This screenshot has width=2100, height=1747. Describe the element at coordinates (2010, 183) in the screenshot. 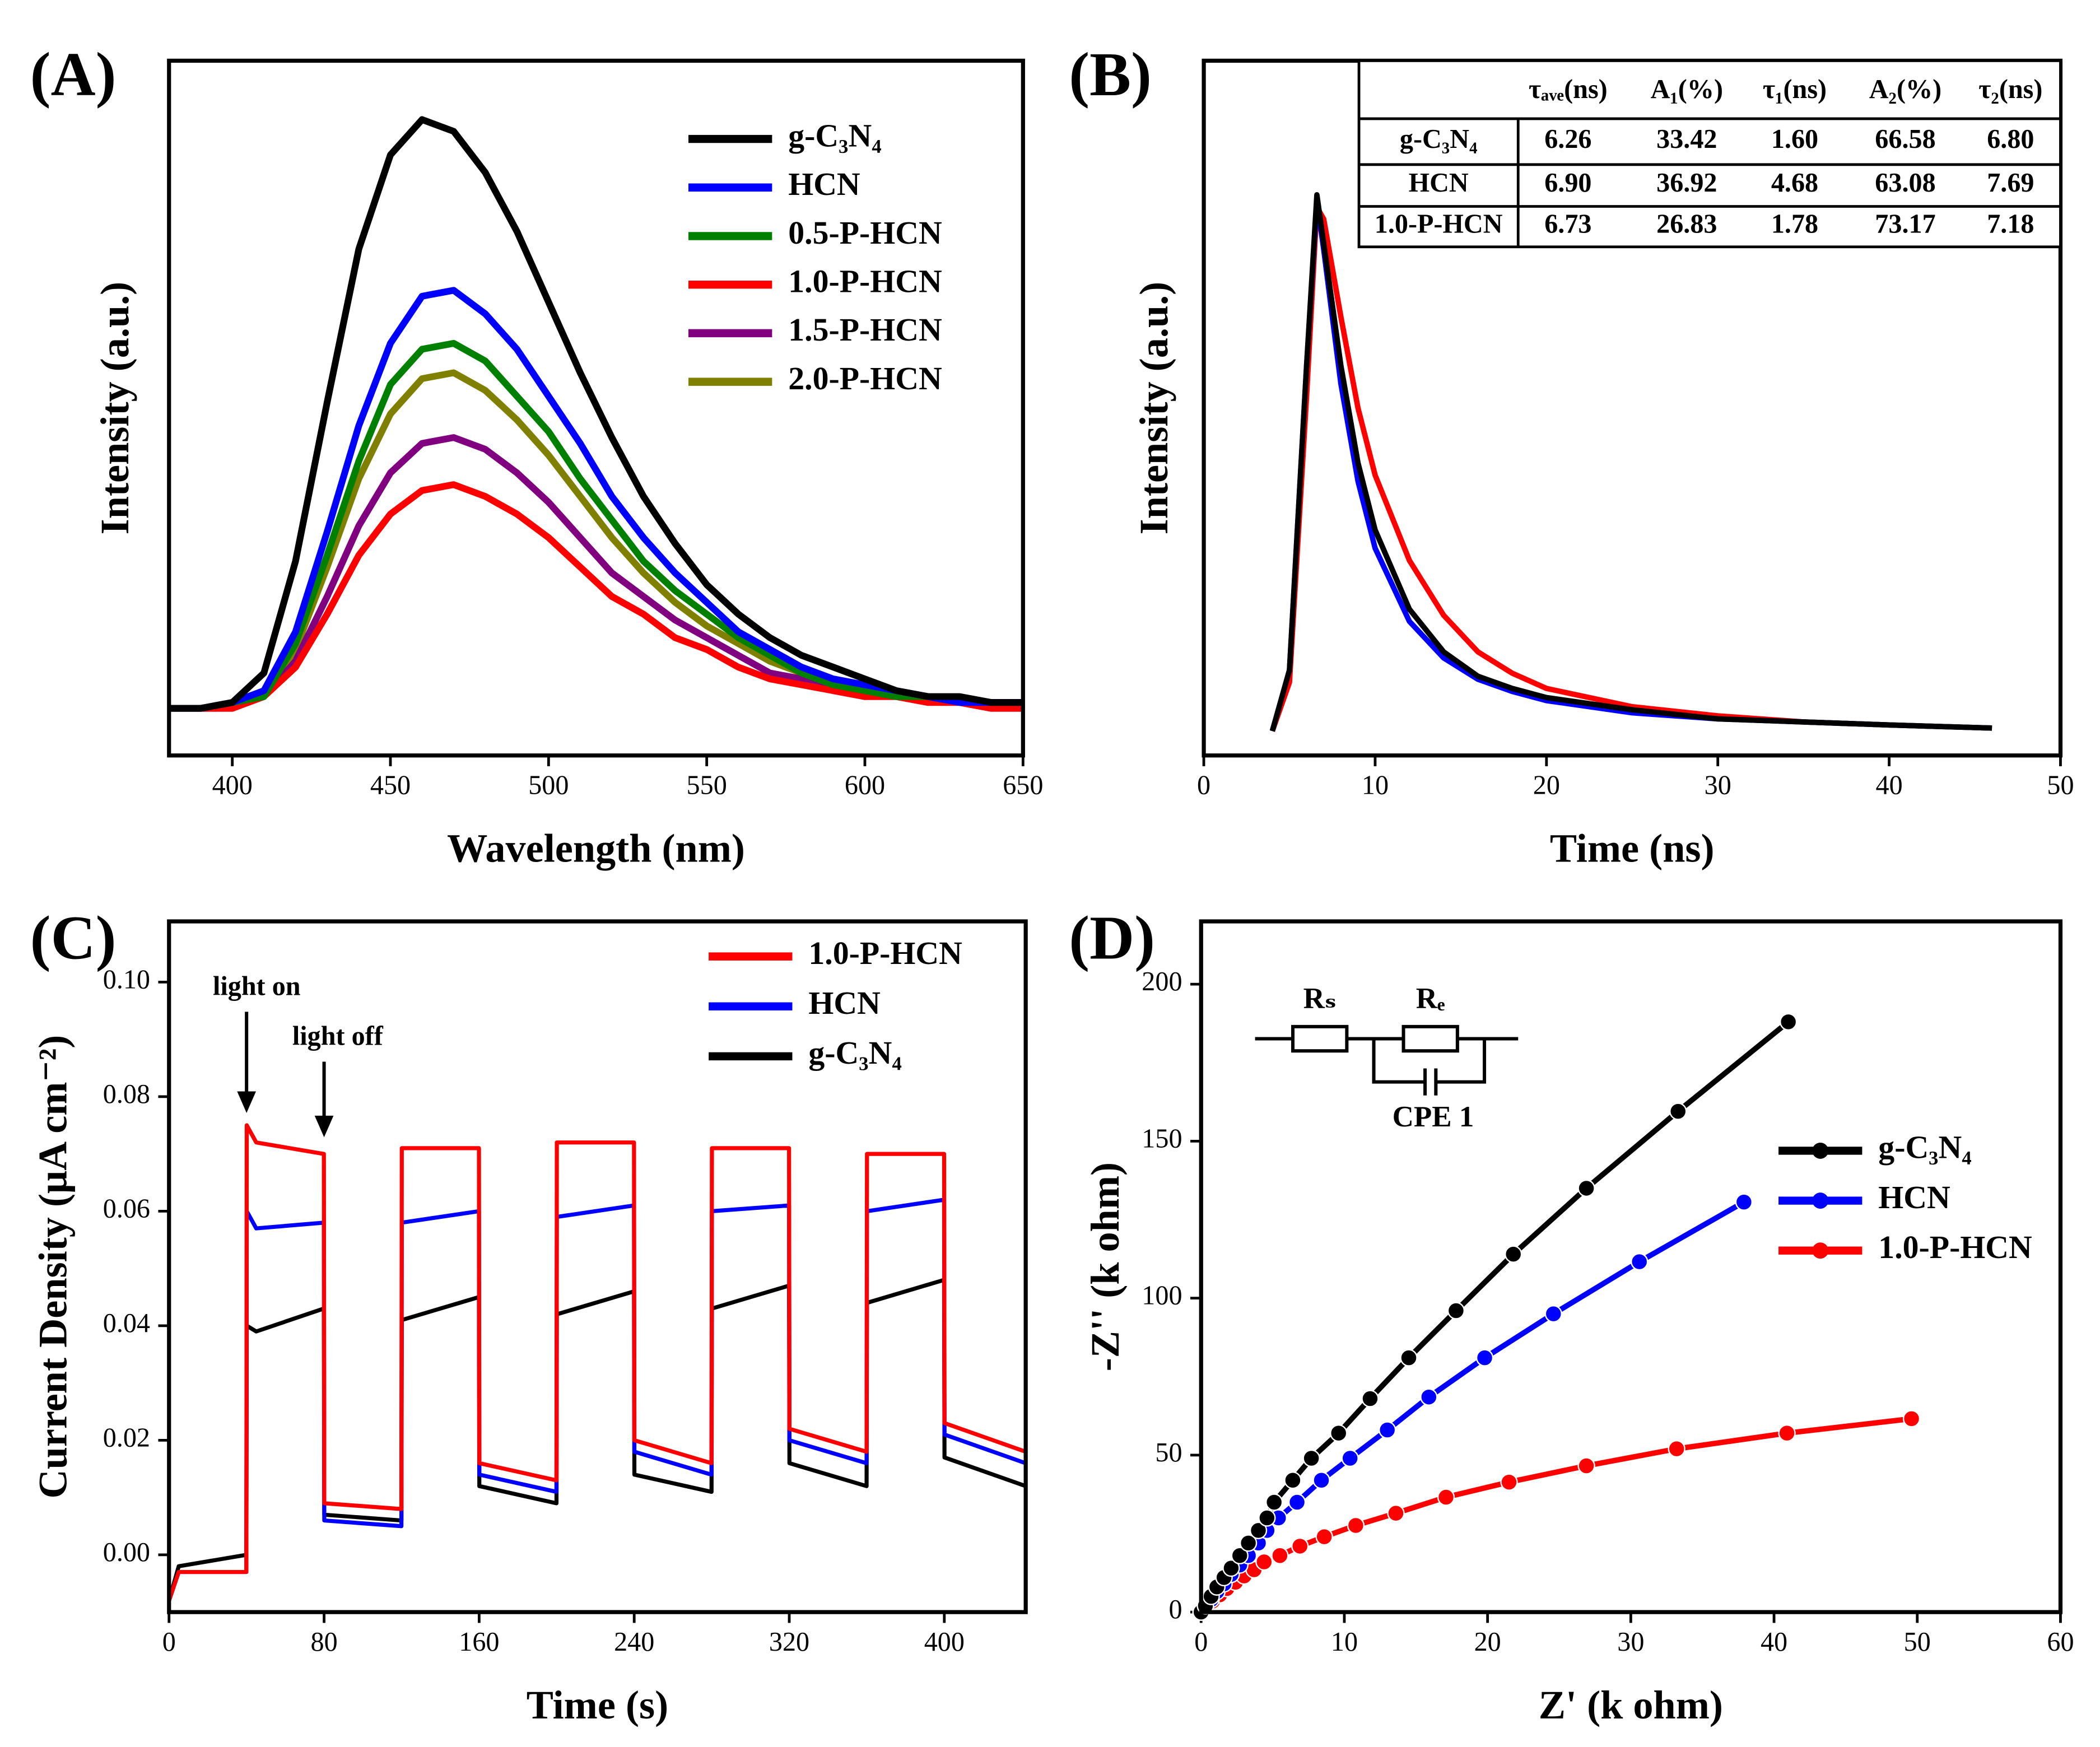

I see `table-cell: 7.69` at that location.